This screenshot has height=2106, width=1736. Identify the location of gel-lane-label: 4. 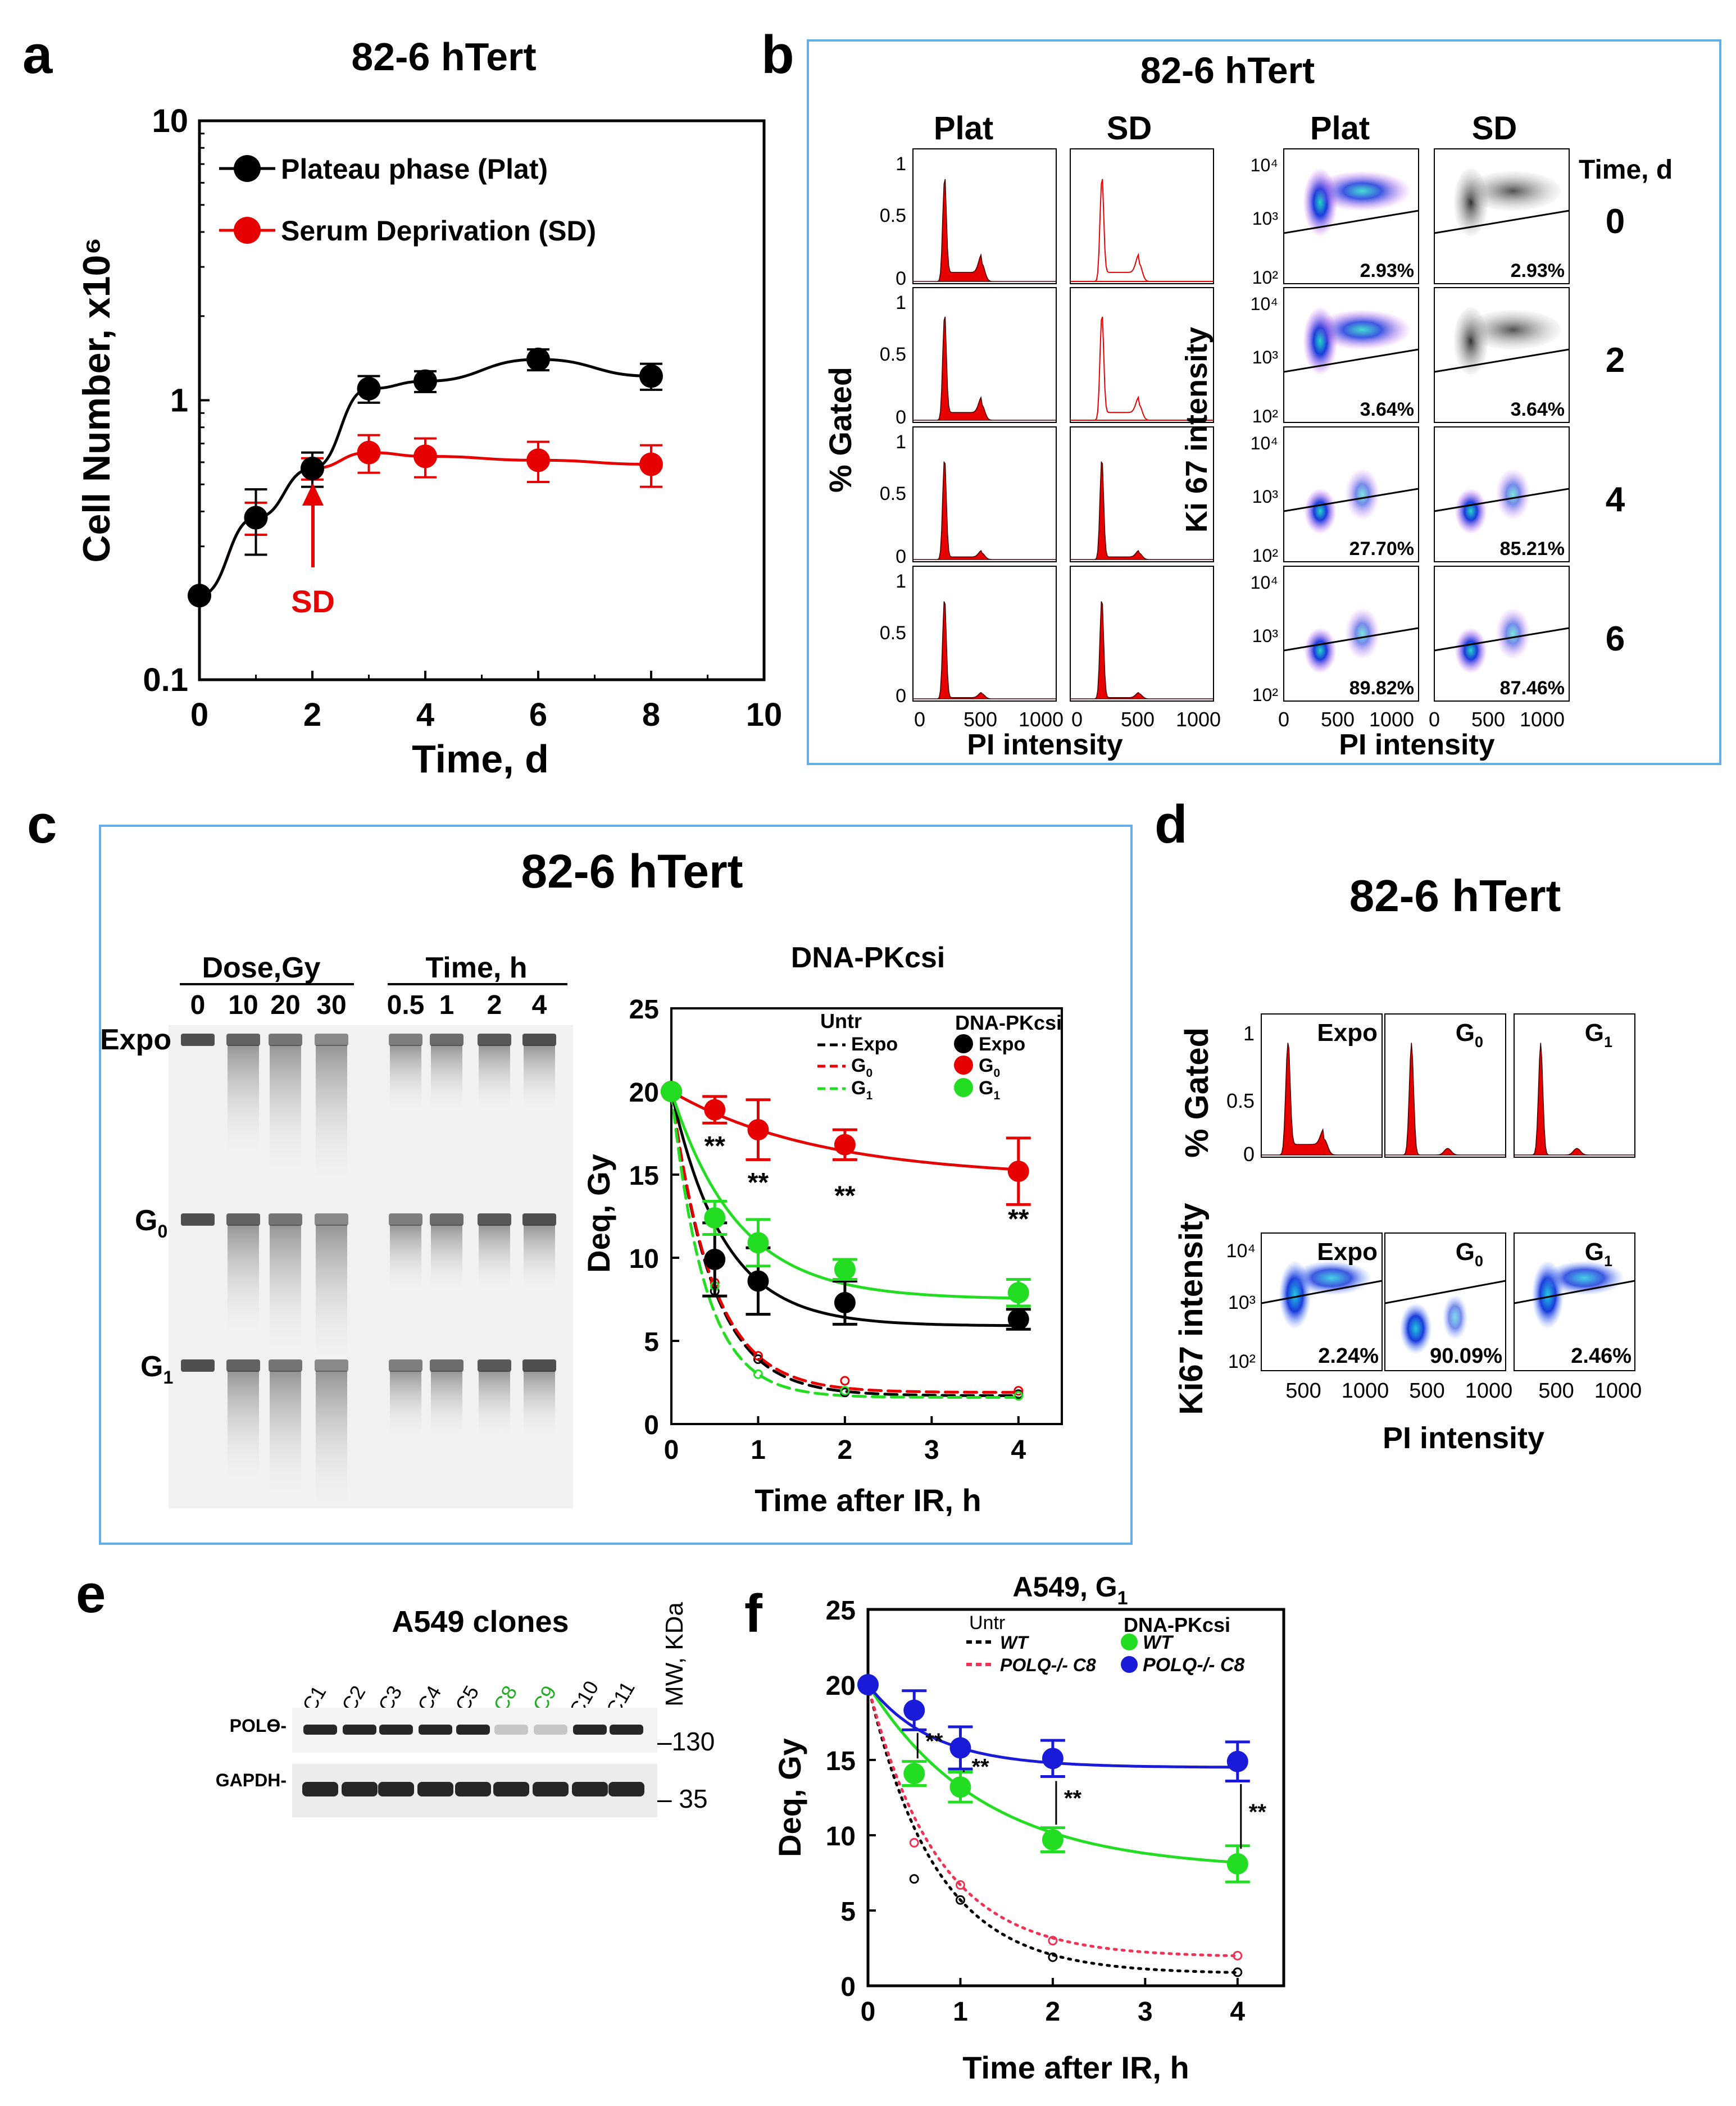
(539, 1005).